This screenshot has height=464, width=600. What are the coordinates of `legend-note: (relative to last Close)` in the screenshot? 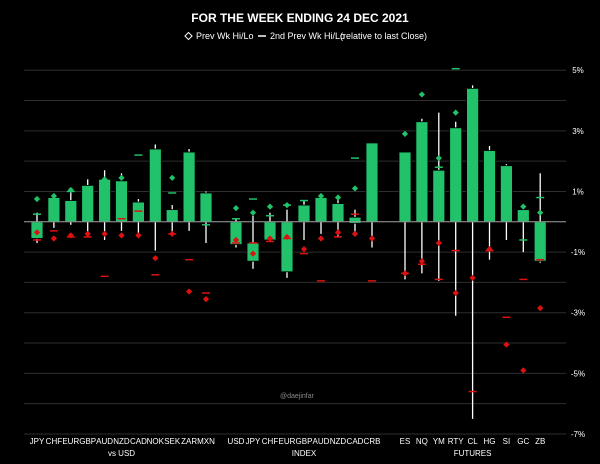 It's located at (383, 36).